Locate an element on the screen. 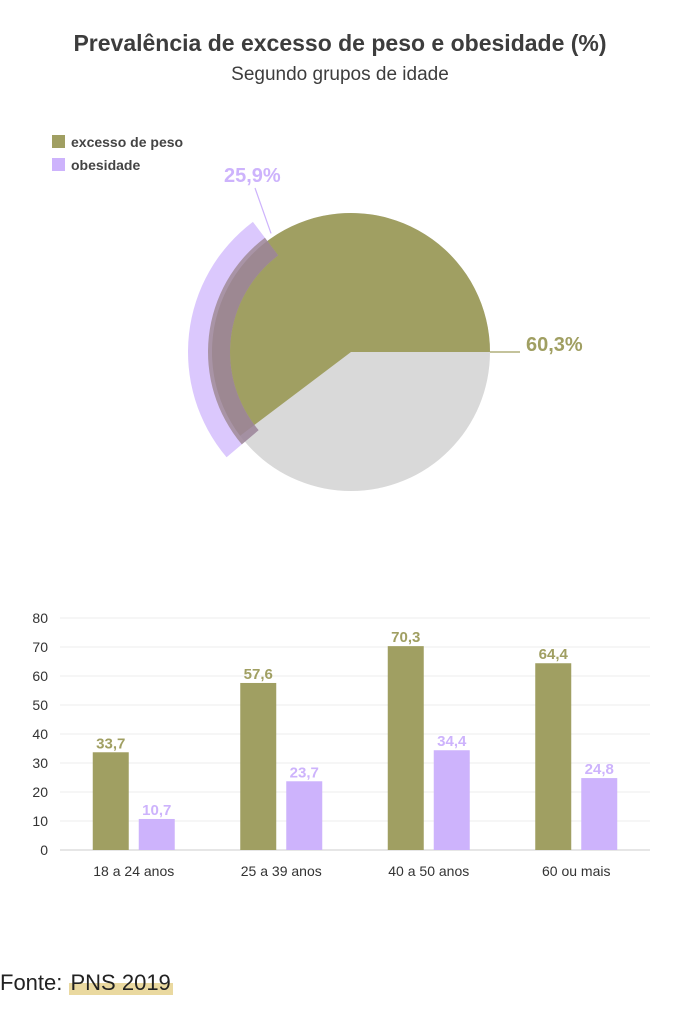 This screenshot has height=1024, width=680. bar-value-label-overweight: 33,7 is located at coordinates (110, 743).